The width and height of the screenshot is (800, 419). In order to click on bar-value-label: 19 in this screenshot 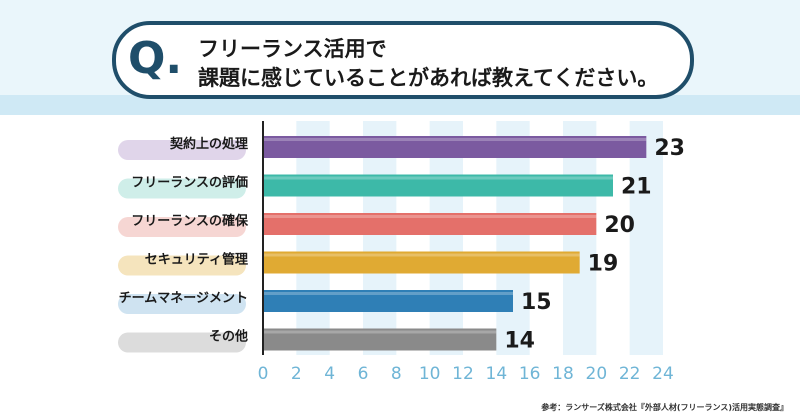, I will do `click(603, 264)`.